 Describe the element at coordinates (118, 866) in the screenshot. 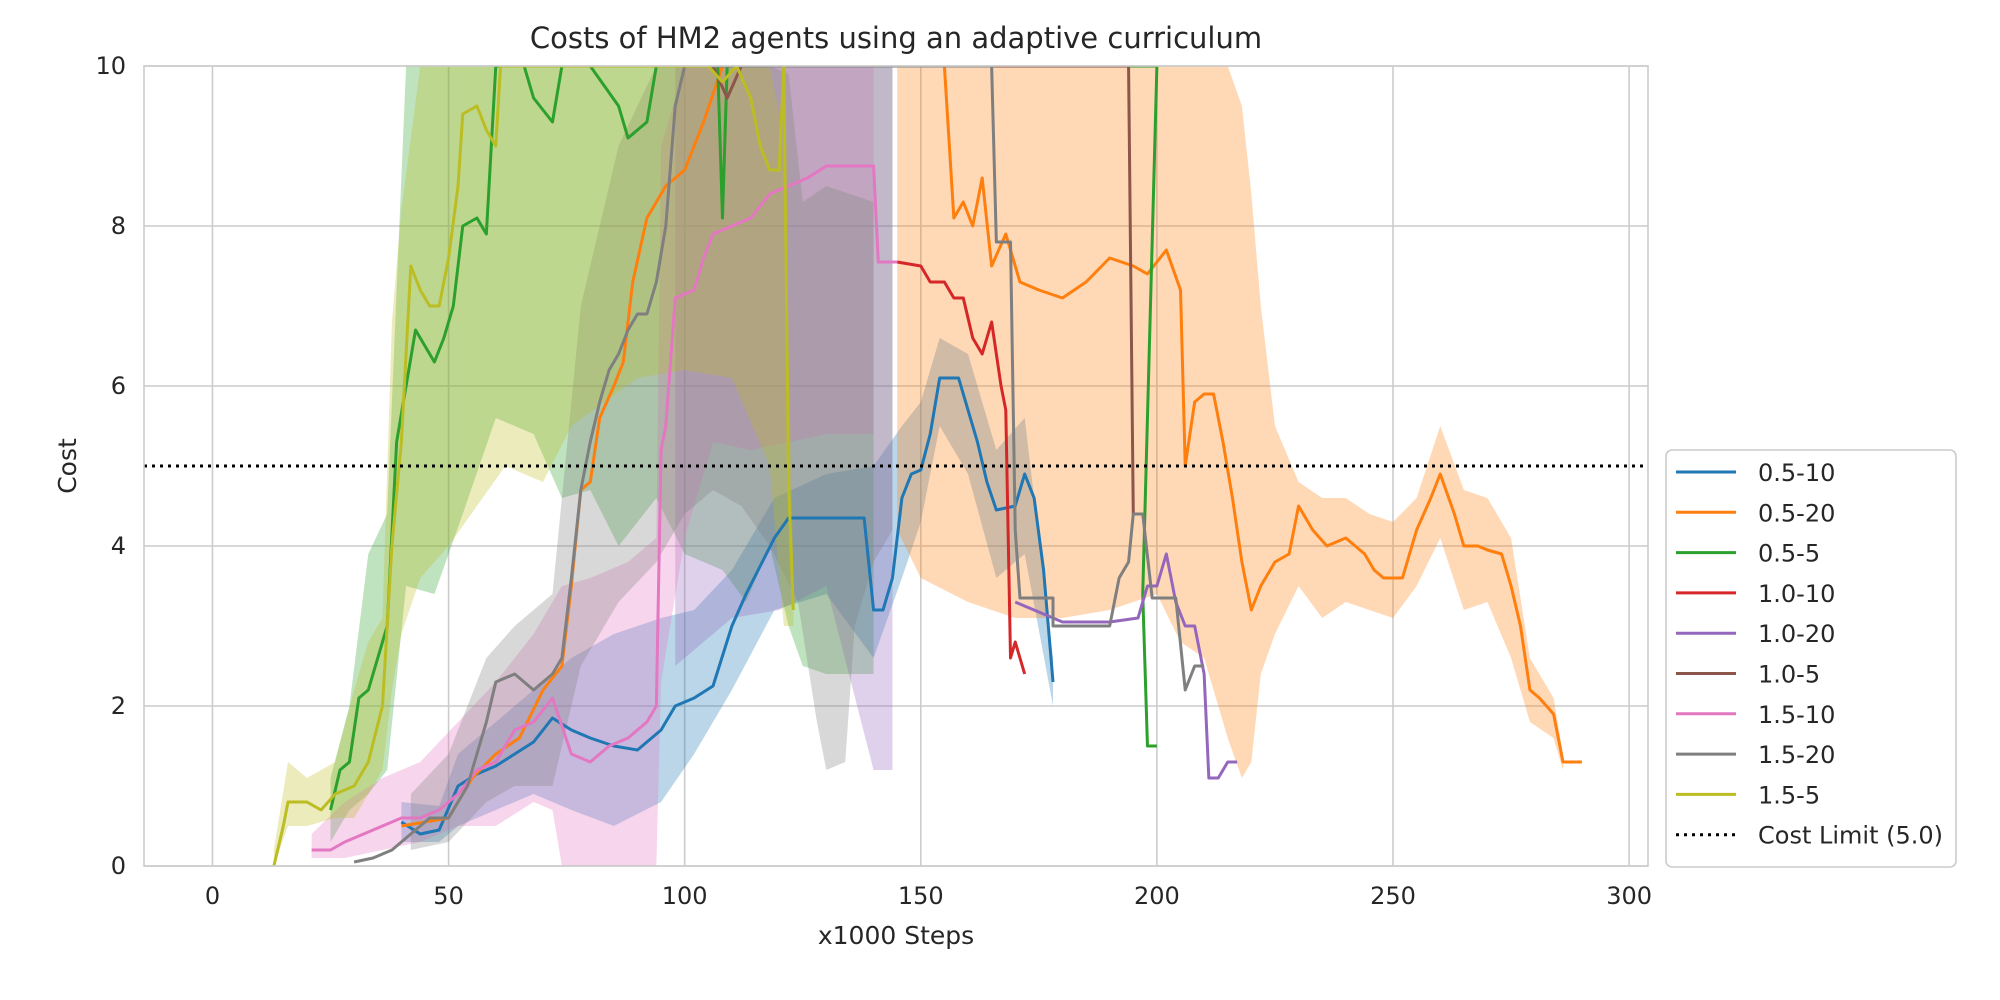

I see `y-tick-label: 0` at that location.